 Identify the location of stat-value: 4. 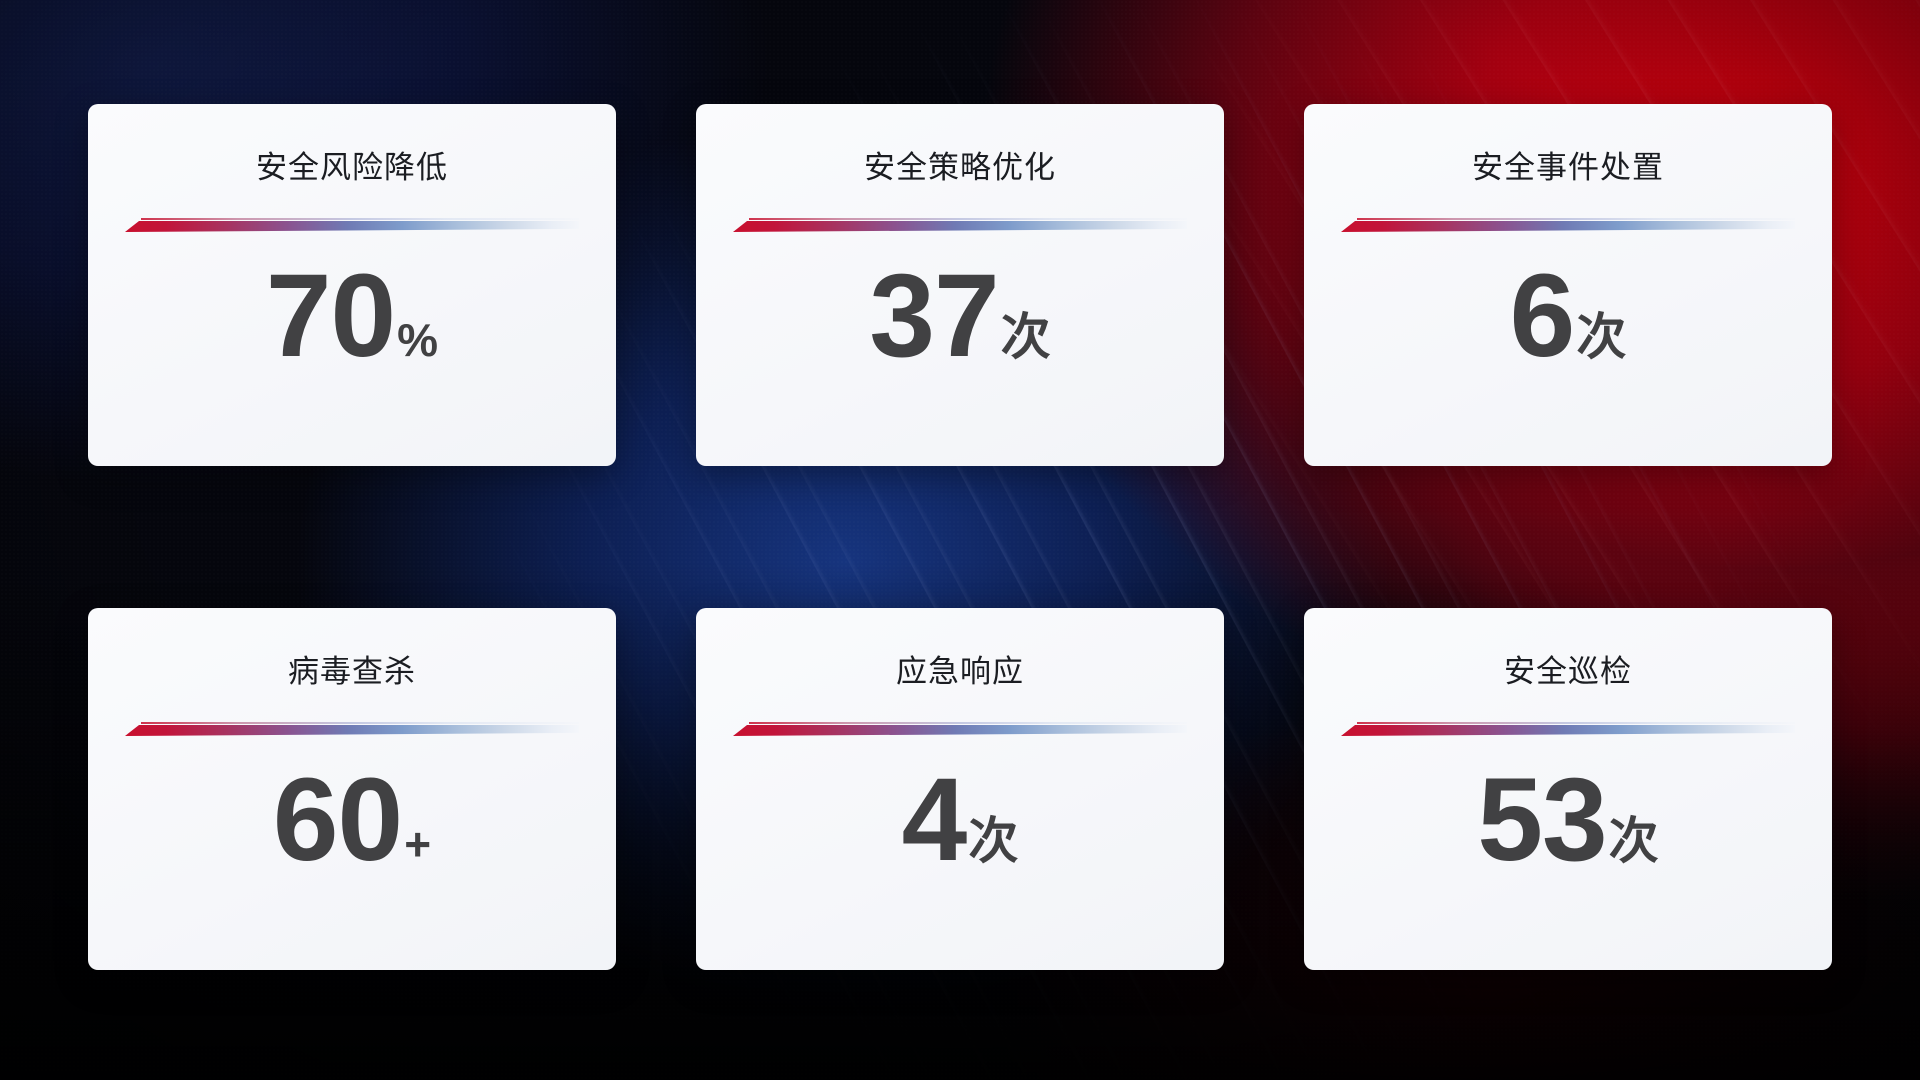
(934, 820).